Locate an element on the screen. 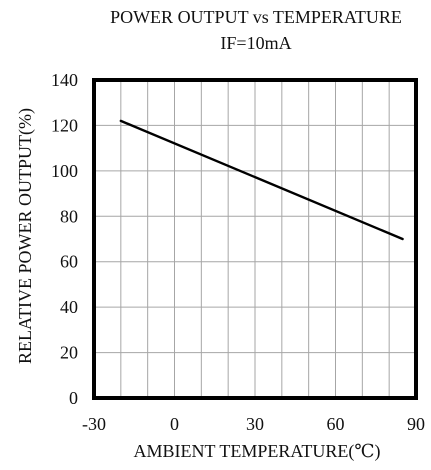 Image resolution: width=431 pixels, height=470 pixels. y-tick-label: 100 is located at coordinates (64, 171).